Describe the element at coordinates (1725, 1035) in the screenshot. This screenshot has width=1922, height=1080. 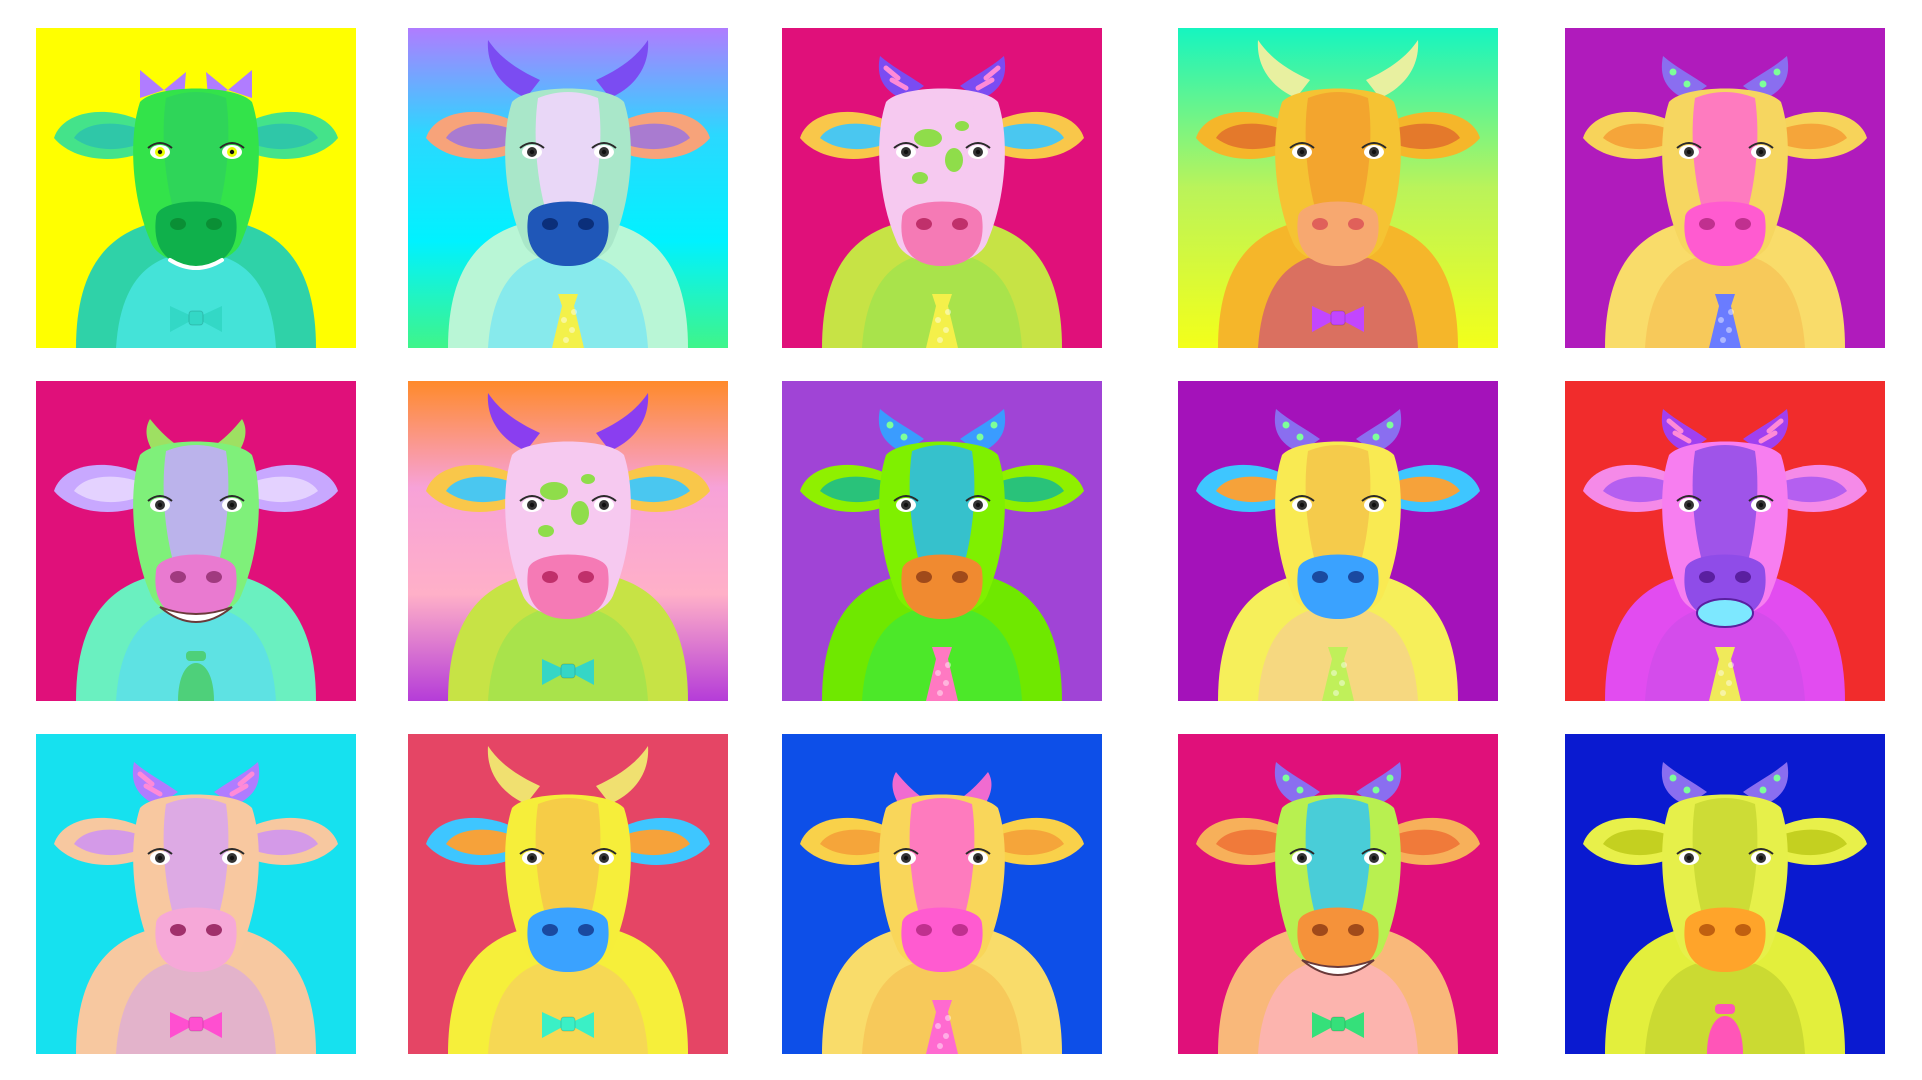
I see `bell-body` at that location.